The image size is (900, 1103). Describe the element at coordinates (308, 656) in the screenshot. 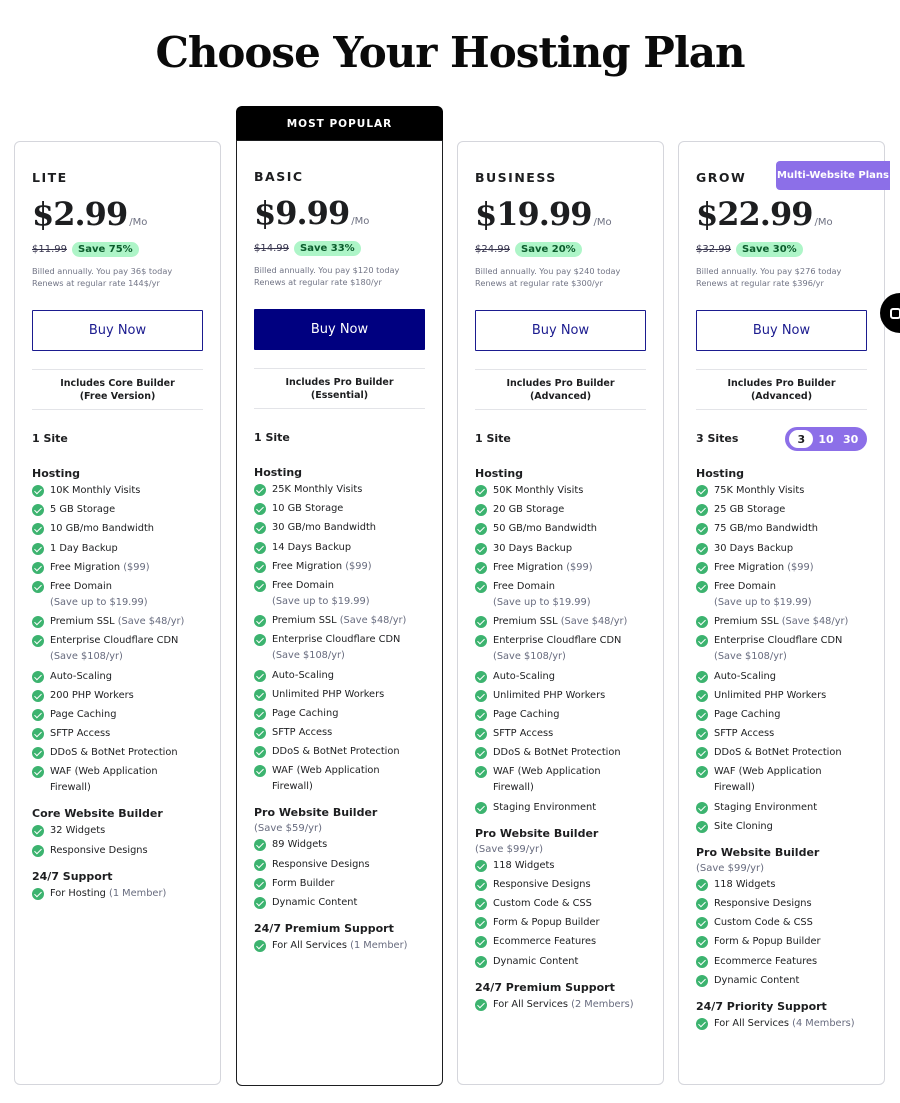

I see `feature-subnote: (Save $108/yr)` at that location.